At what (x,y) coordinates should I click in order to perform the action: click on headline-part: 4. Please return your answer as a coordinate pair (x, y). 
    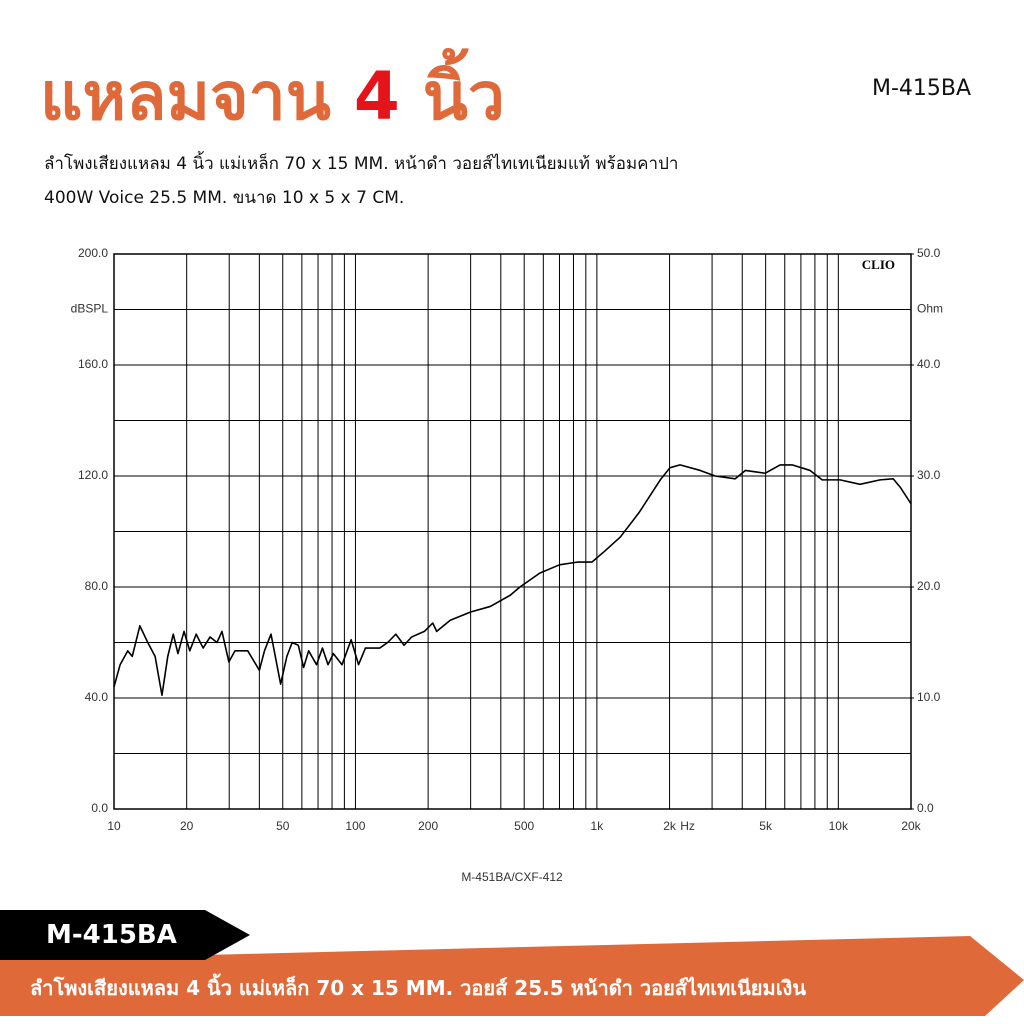
    Looking at the image, I should click on (376, 96).